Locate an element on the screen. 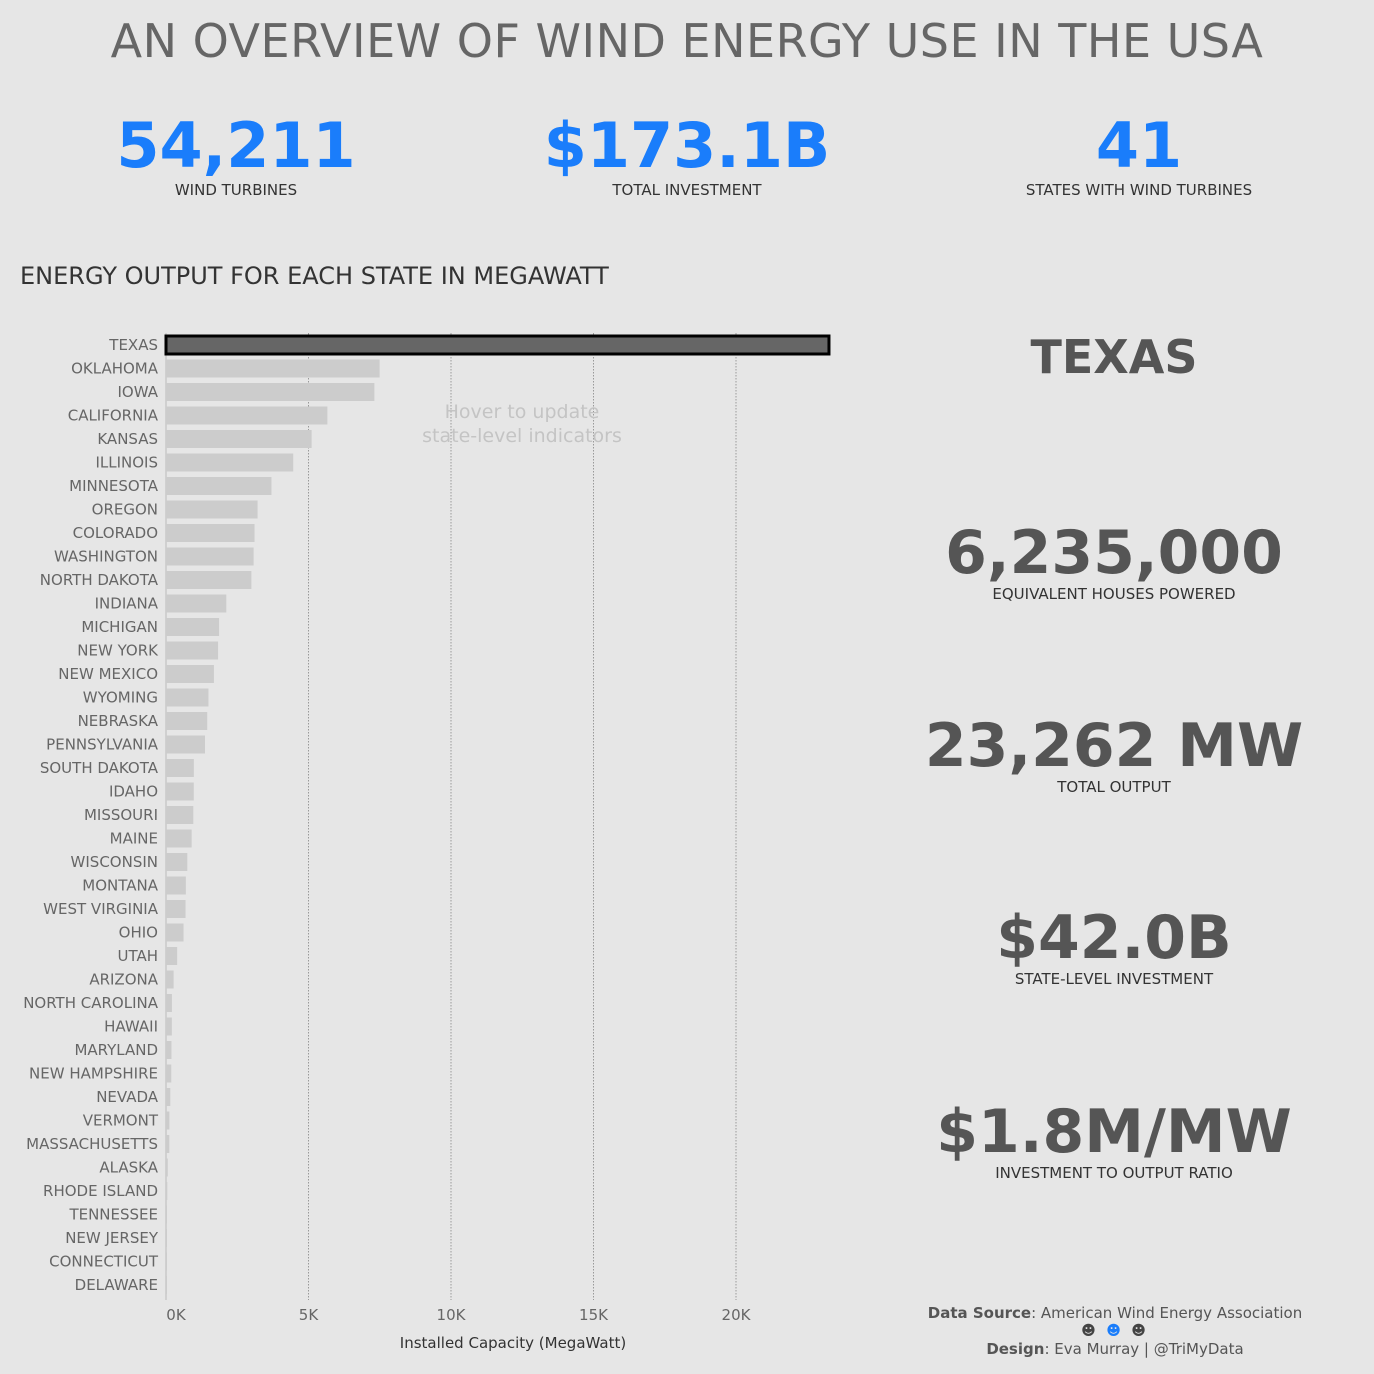 The image size is (1374, 1374). state-label: INDIANA is located at coordinates (127, 604).